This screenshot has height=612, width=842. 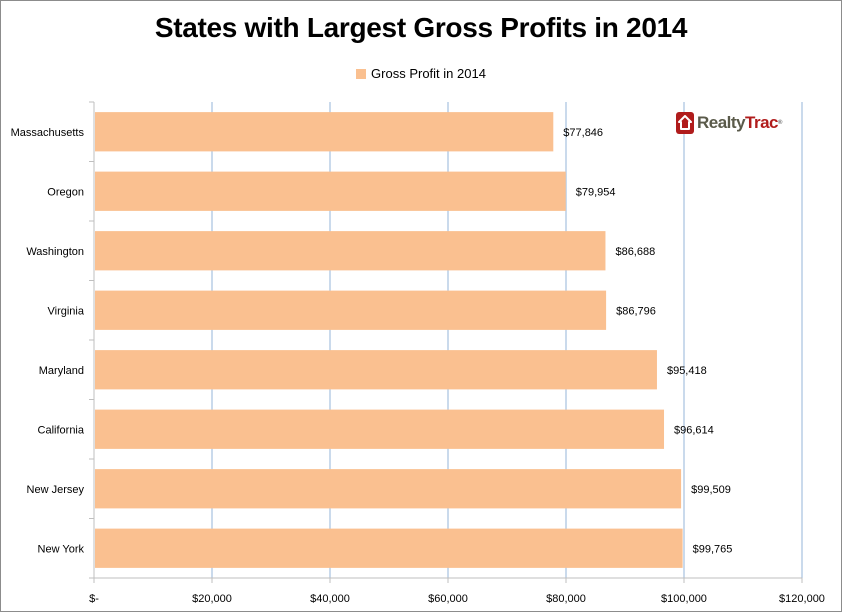 What do you see at coordinates (428, 73) in the screenshot?
I see `legend-label: Gross Profit in 2014` at bounding box center [428, 73].